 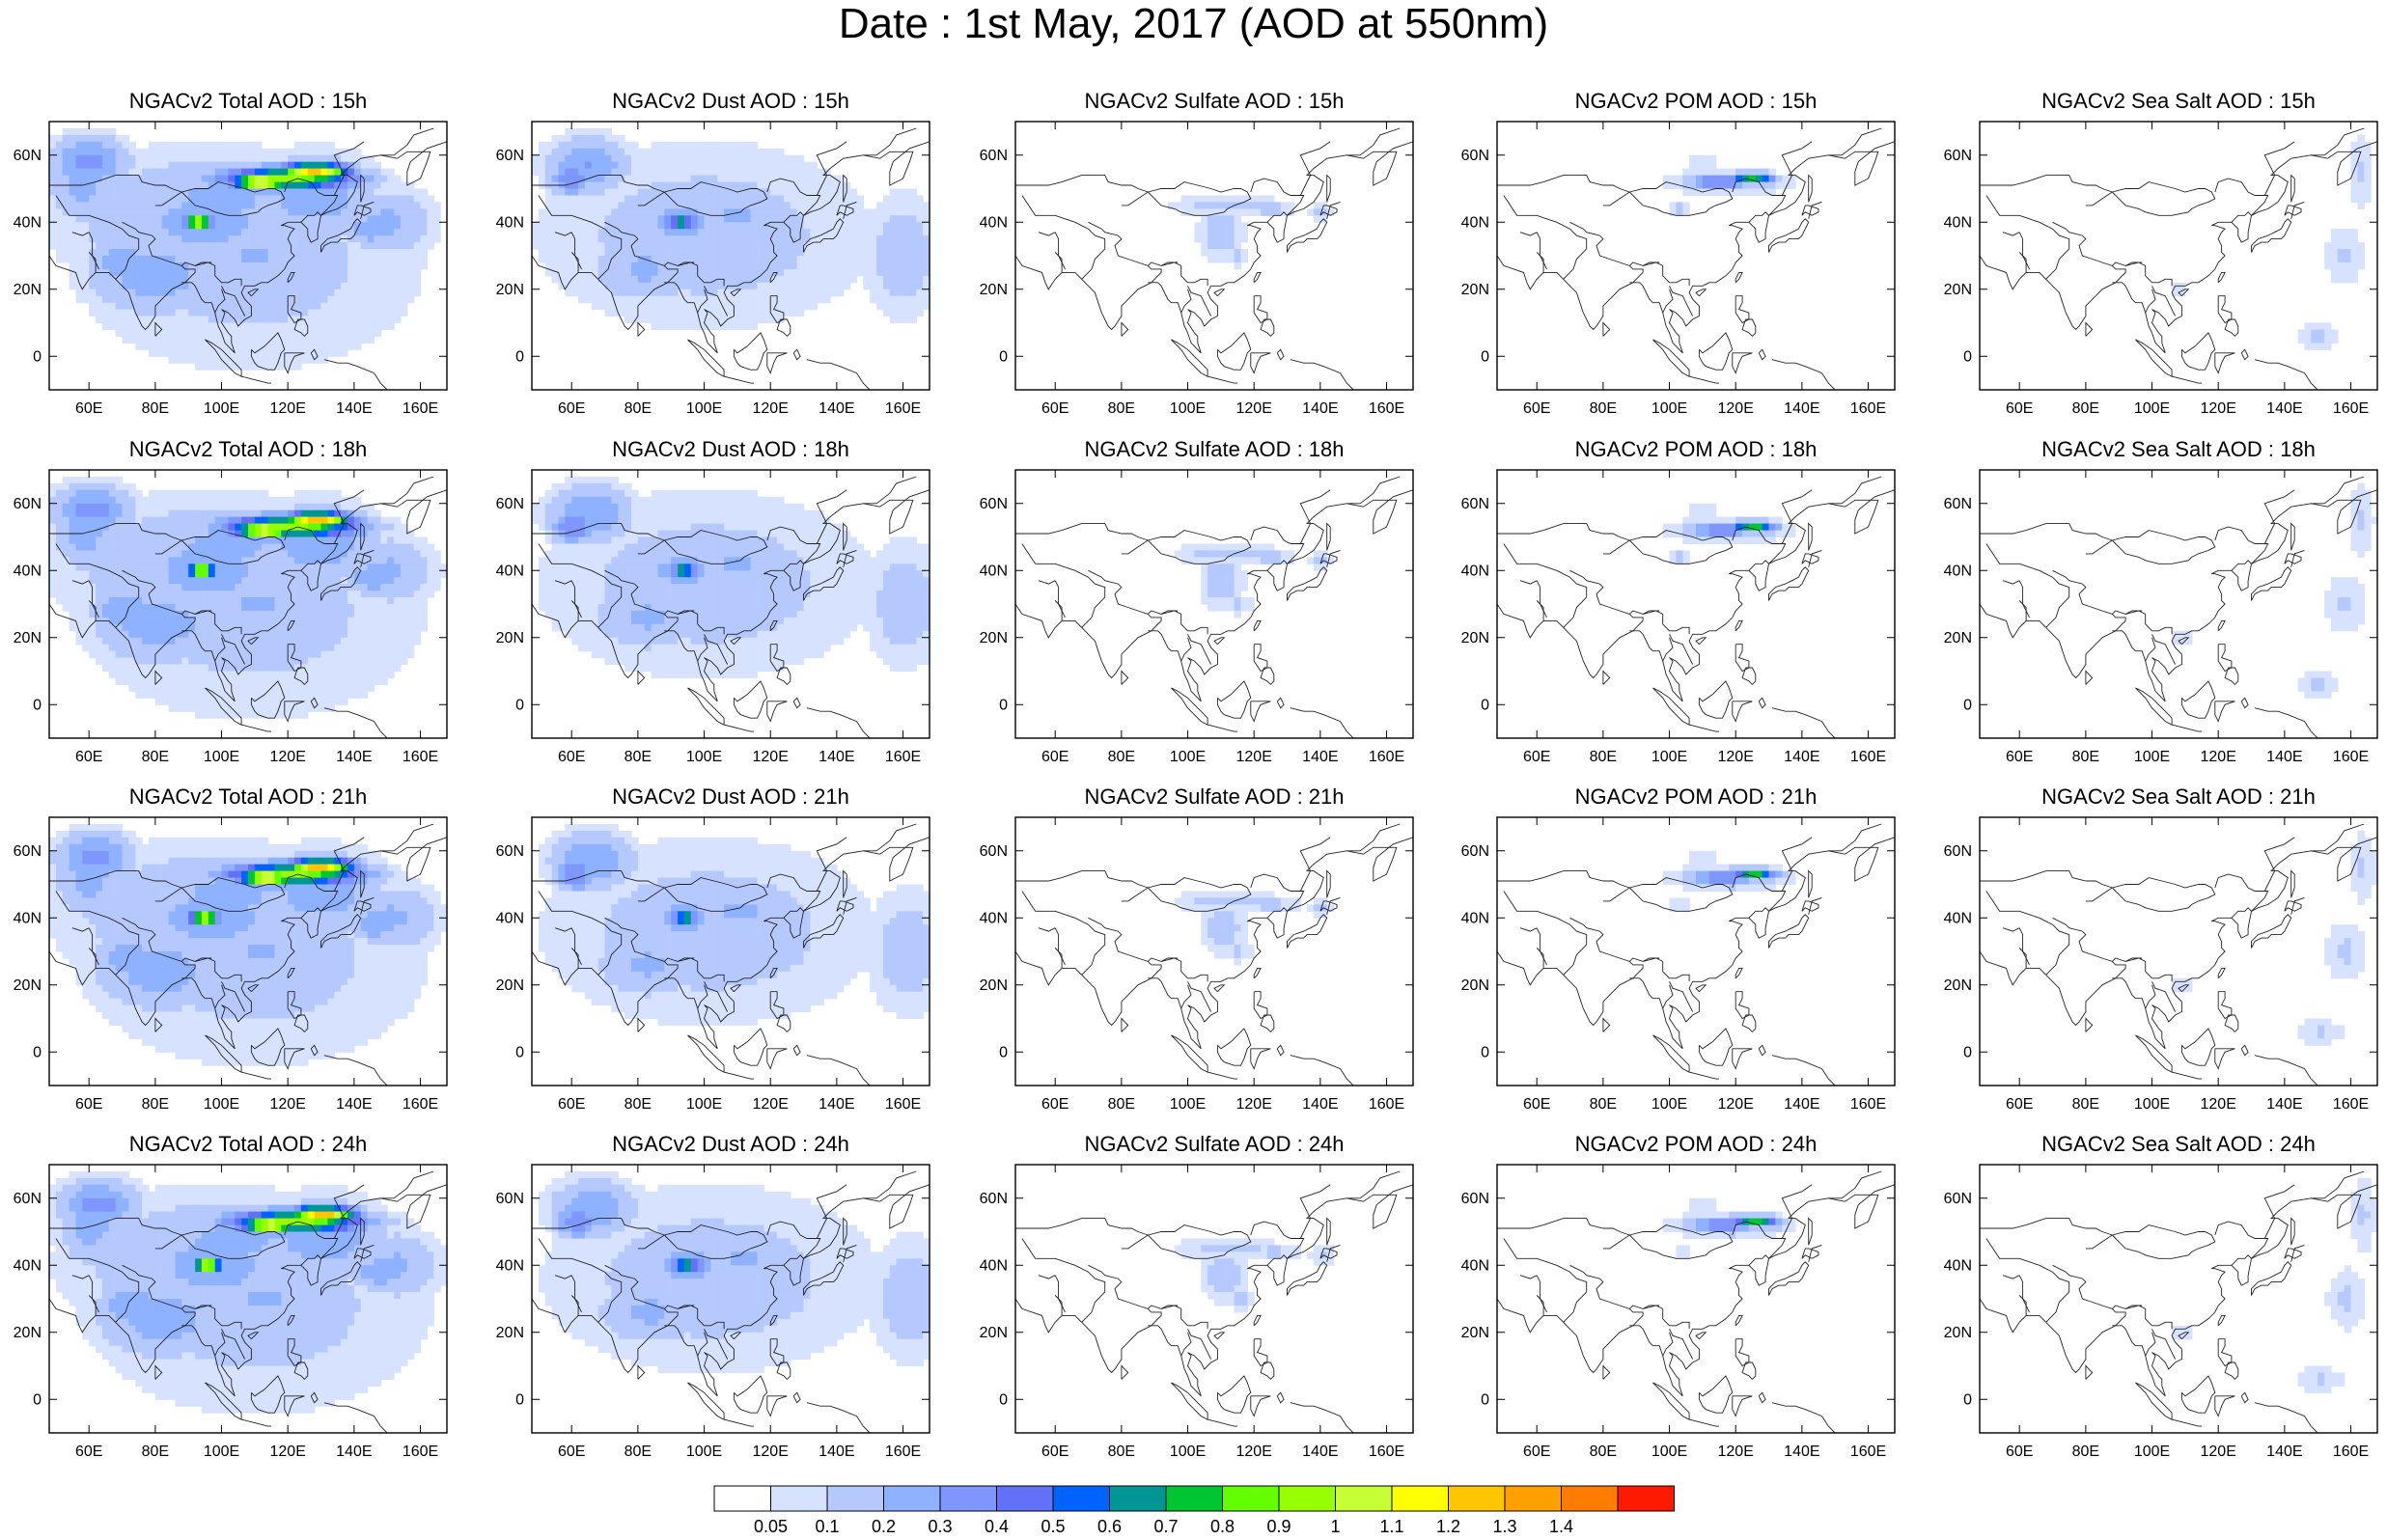 I want to click on panel-title: NGACv2 Total AOD : 18h, so click(x=248, y=449).